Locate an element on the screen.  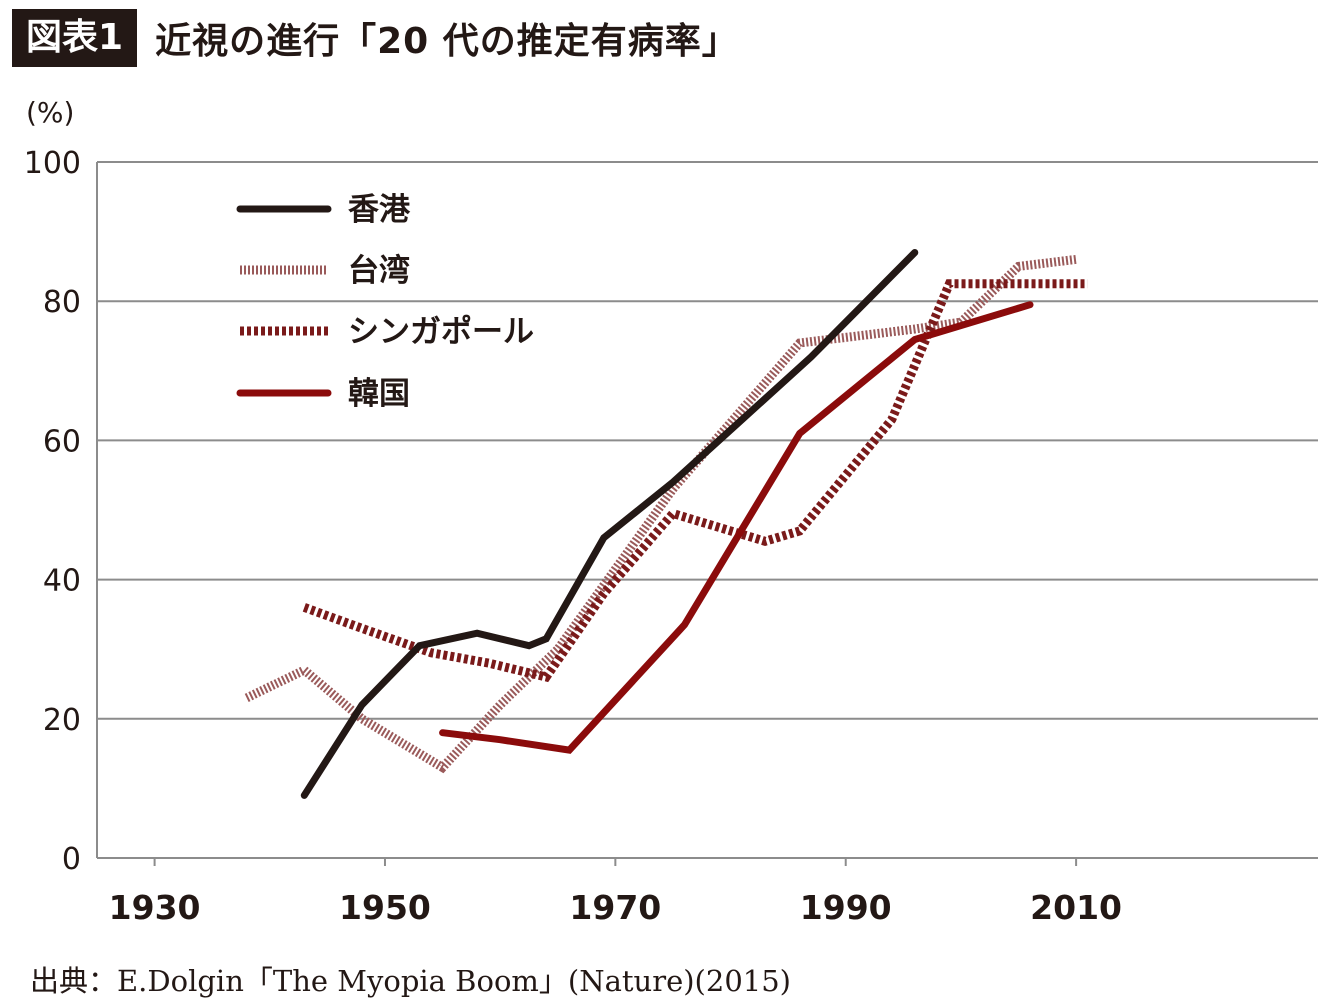
x-tick-label-2010: 2010 is located at coordinates (1076, 907).